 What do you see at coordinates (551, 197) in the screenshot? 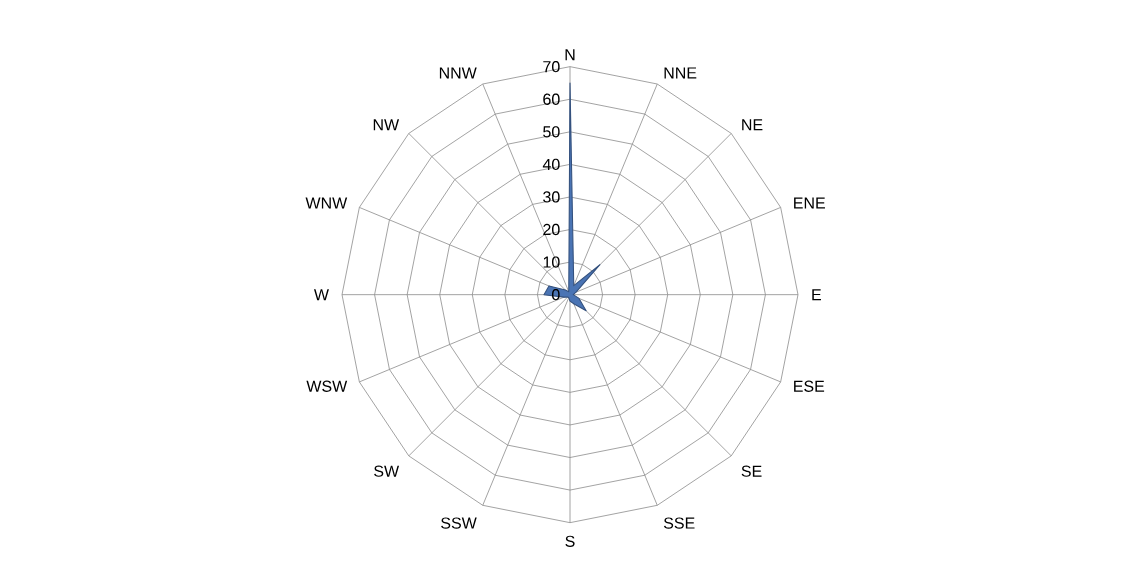
I see `y-tick-label: 30` at bounding box center [551, 197].